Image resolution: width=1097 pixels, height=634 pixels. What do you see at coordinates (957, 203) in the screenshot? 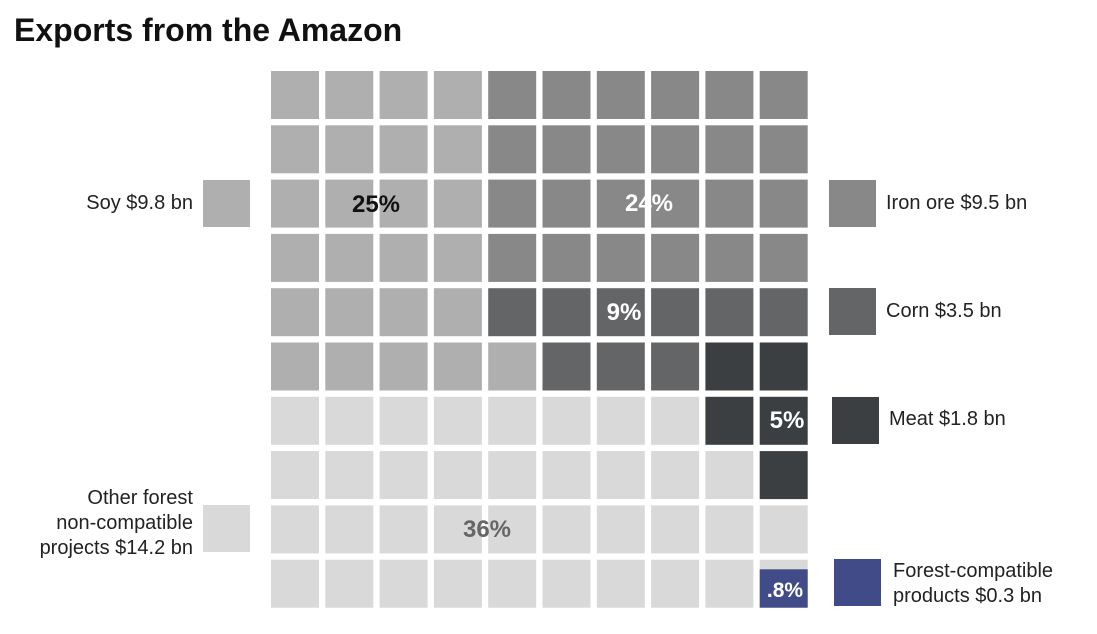
I see `legend-label-iron-ore: Iron ore $9.5 bn` at bounding box center [957, 203].